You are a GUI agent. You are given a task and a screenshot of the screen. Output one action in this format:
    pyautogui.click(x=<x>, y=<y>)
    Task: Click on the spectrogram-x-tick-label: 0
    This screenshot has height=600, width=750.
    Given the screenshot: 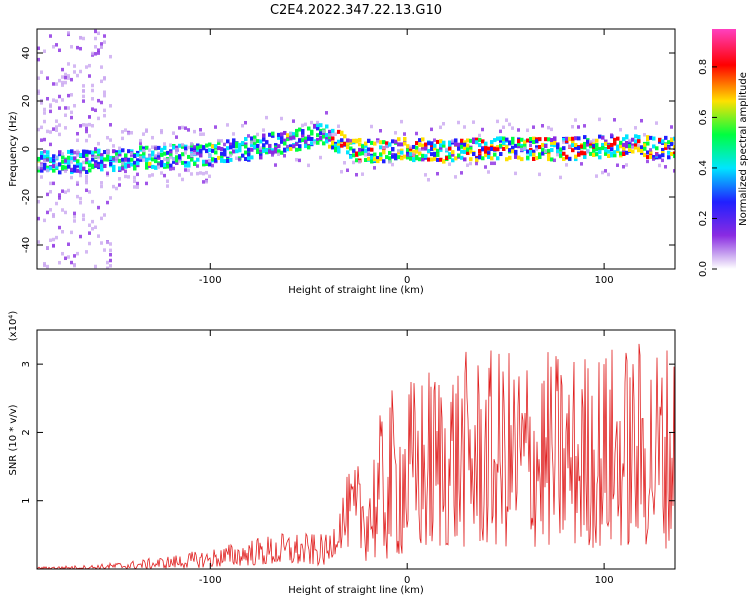 What is the action you would take?
    pyautogui.click(x=407, y=280)
    